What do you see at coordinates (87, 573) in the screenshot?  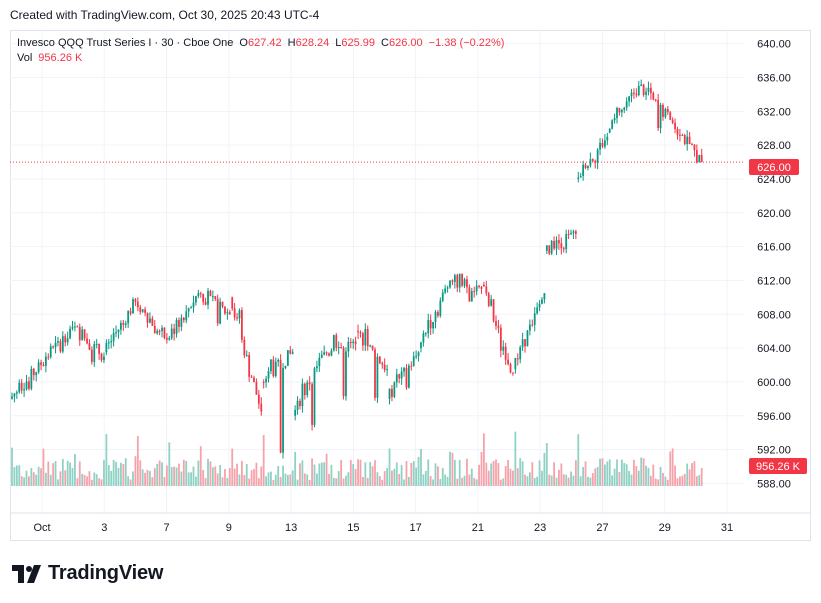 I see `tradingview-logo: TradingView` at bounding box center [87, 573].